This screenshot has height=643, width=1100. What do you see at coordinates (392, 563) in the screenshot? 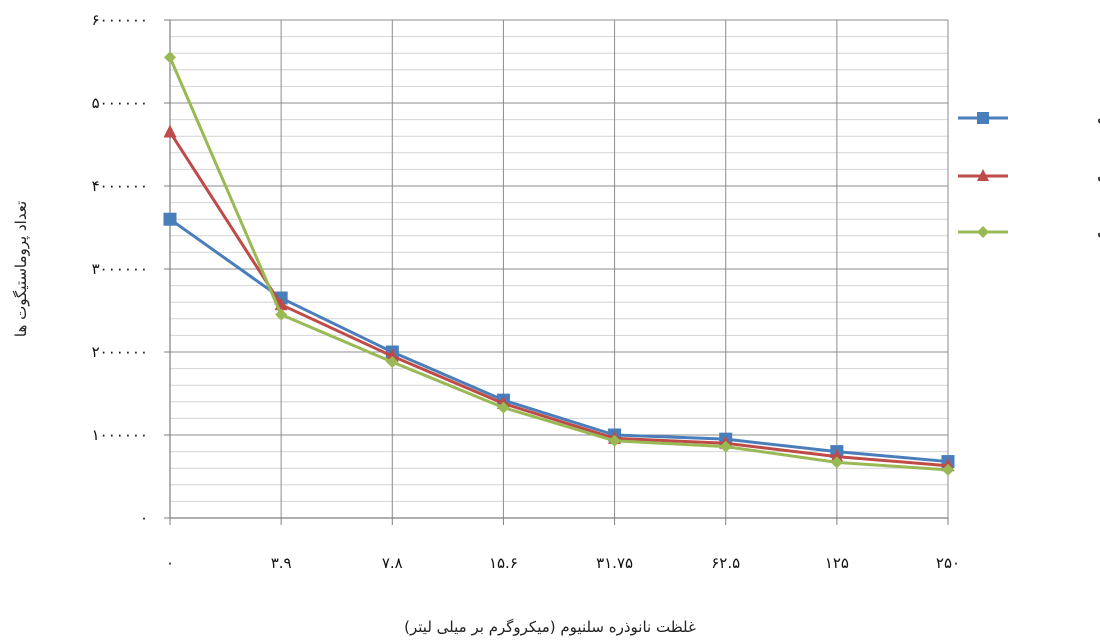
I see `x-tick-label: ۷.۸` at bounding box center [392, 563].